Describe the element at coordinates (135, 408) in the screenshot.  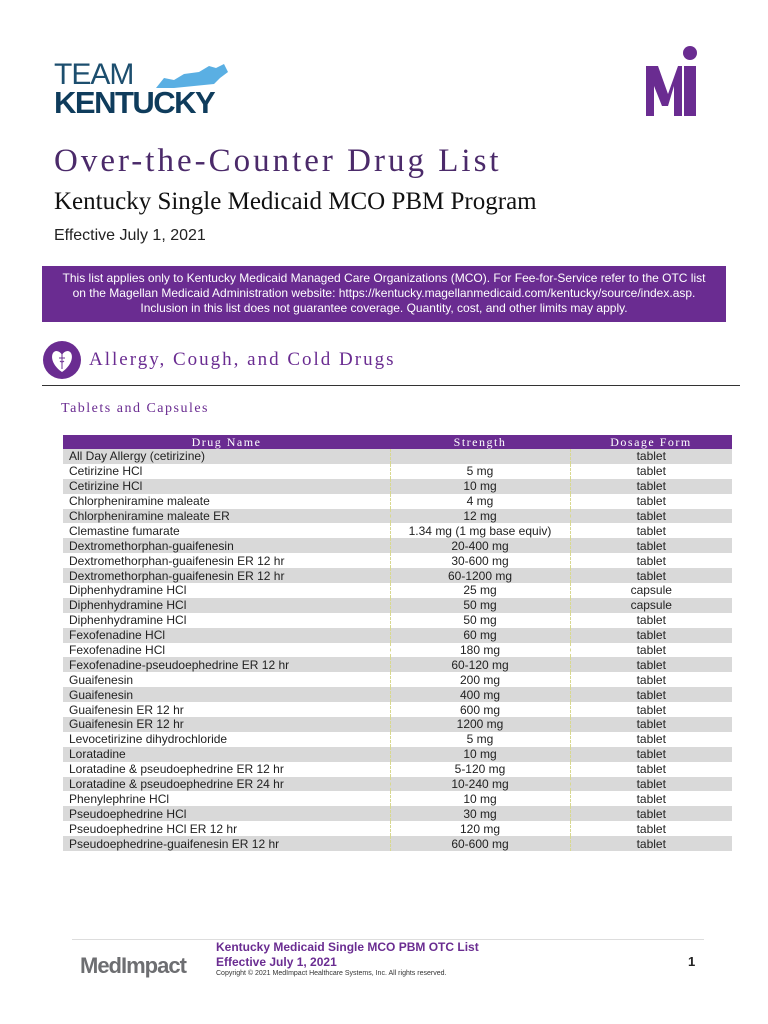
I see `subsection-title: Tablets and Capsules` at that location.